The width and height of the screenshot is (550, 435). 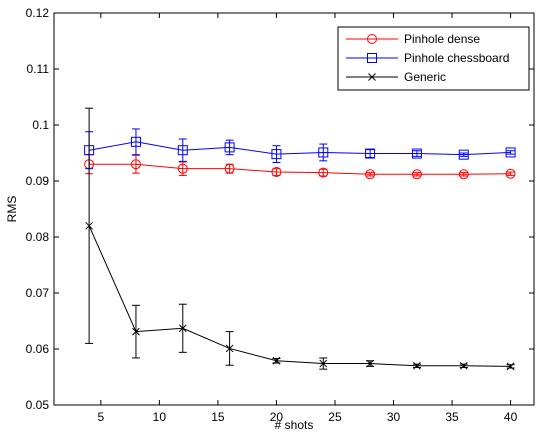 What do you see at coordinates (38, 181) in the screenshot?
I see `y-tick-label: 0.09` at bounding box center [38, 181].